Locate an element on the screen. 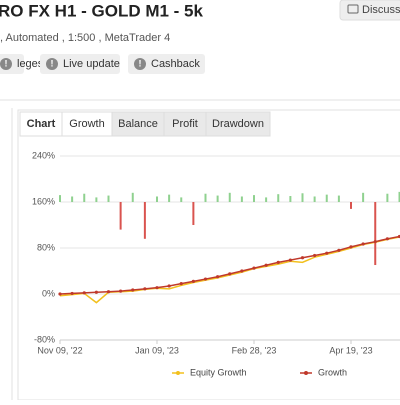  tab-label: Growth is located at coordinates (86, 124).